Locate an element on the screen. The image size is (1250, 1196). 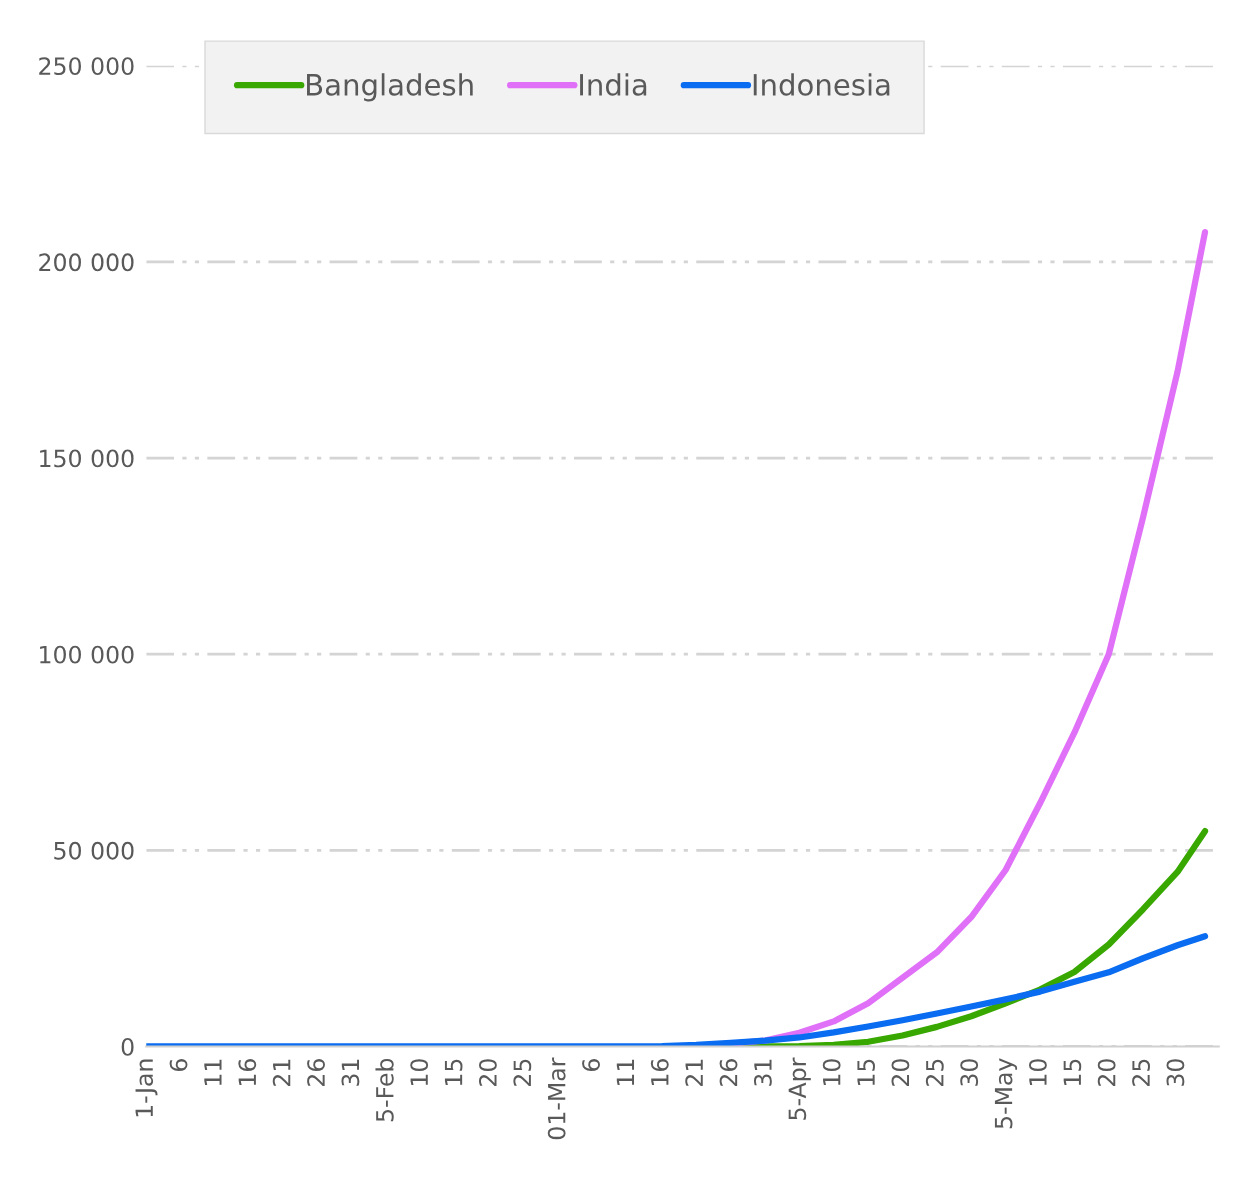
legend-label: Indonesia is located at coordinates (821, 84).